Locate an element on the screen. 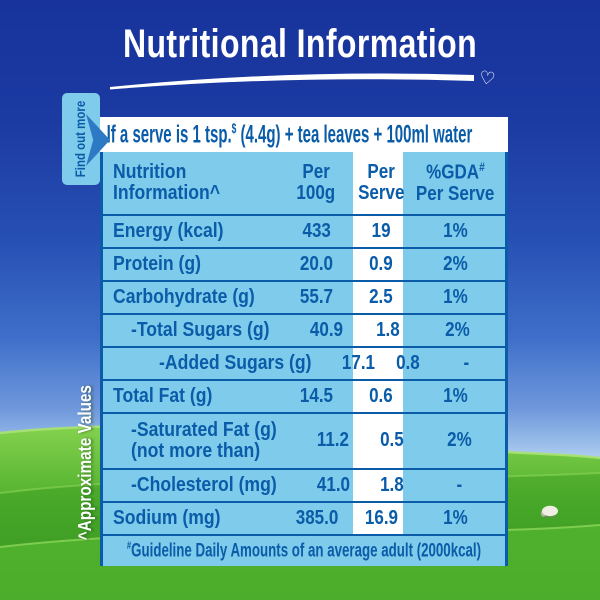  table-row: -Added Sugars (g) 17.1 0.8 - is located at coordinates (304, 364).